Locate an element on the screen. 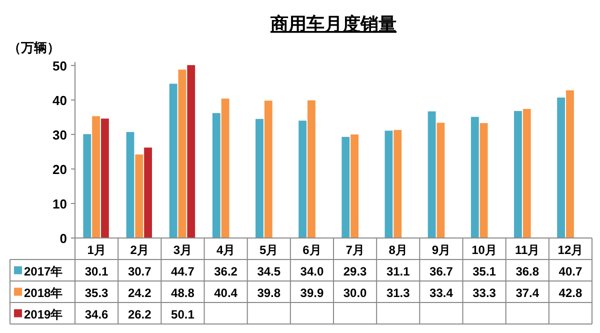  x-tick-label: 8月 is located at coordinates (398, 249).